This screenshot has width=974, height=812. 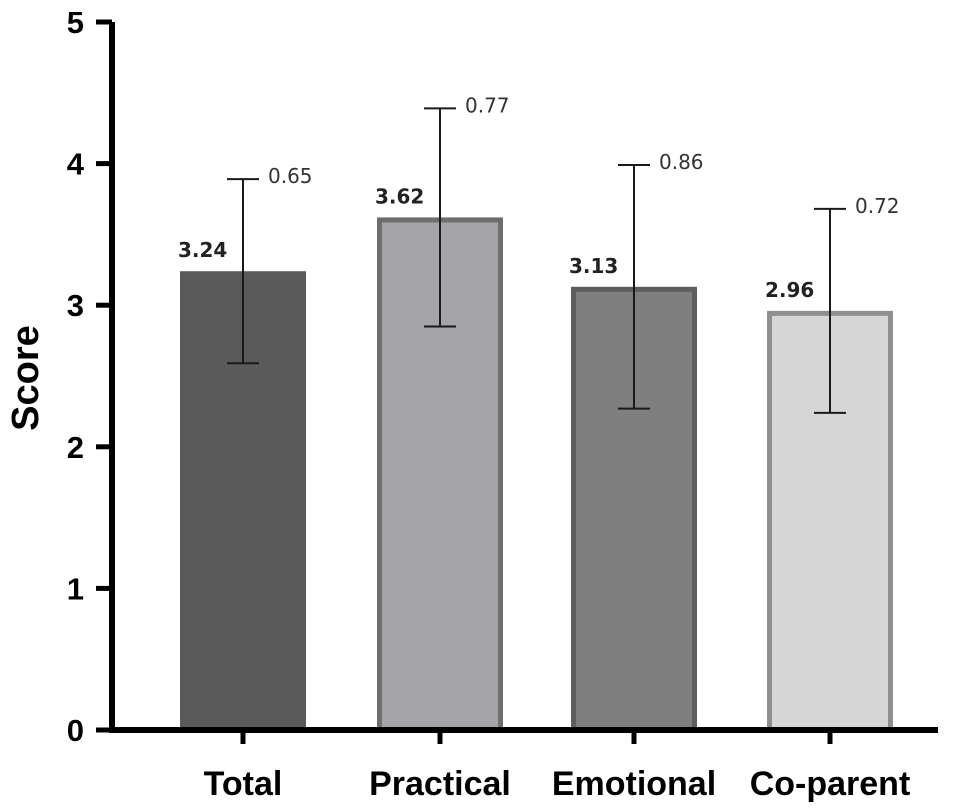 What do you see at coordinates (75, 447) in the screenshot?
I see `y-tick-label: 2` at bounding box center [75, 447].